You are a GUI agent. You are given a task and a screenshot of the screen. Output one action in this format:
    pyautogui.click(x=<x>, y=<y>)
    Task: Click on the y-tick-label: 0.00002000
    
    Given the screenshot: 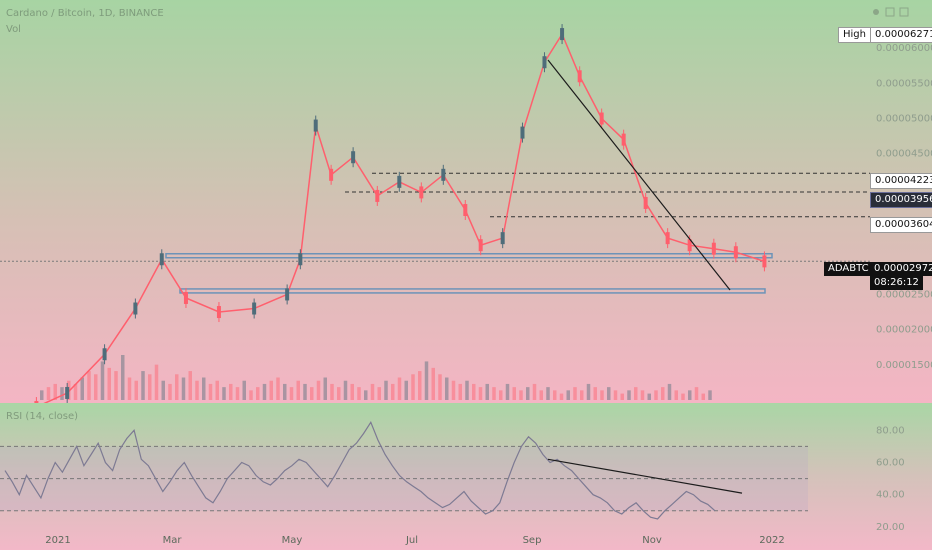 What is the action you would take?
    pyautogui.click(x=904, y=330)
    